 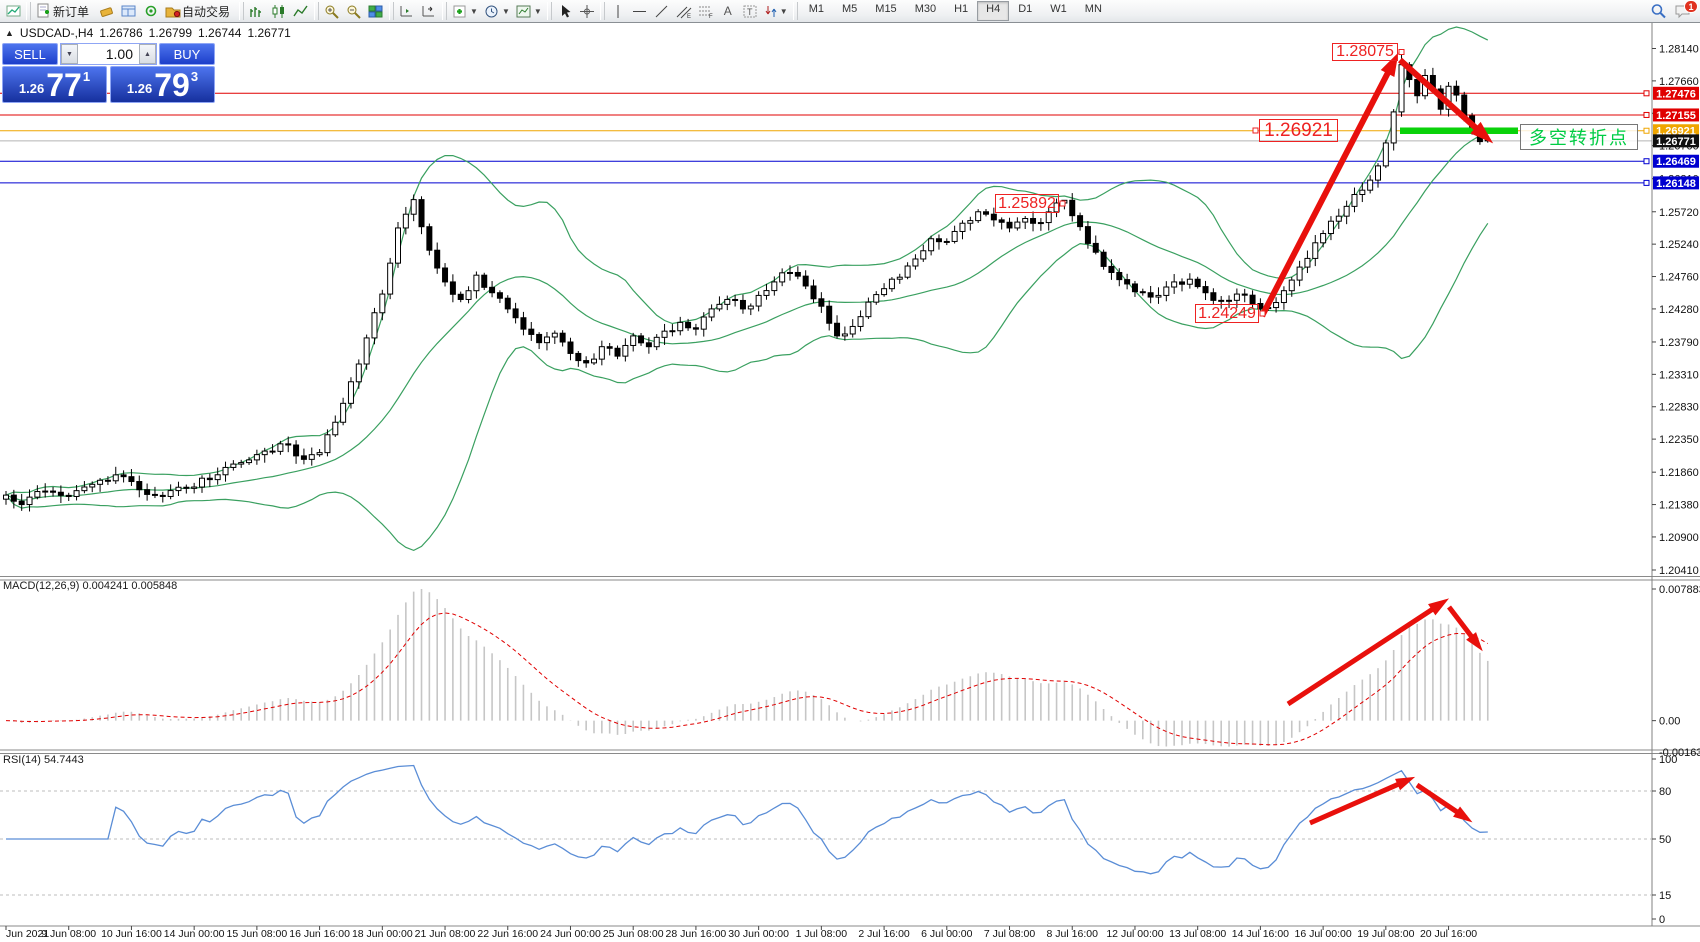 What do you see at coordinates (993, 11) in the screenshot?
I see `timeframe-H4: H4` at bounding box center [993, 11].